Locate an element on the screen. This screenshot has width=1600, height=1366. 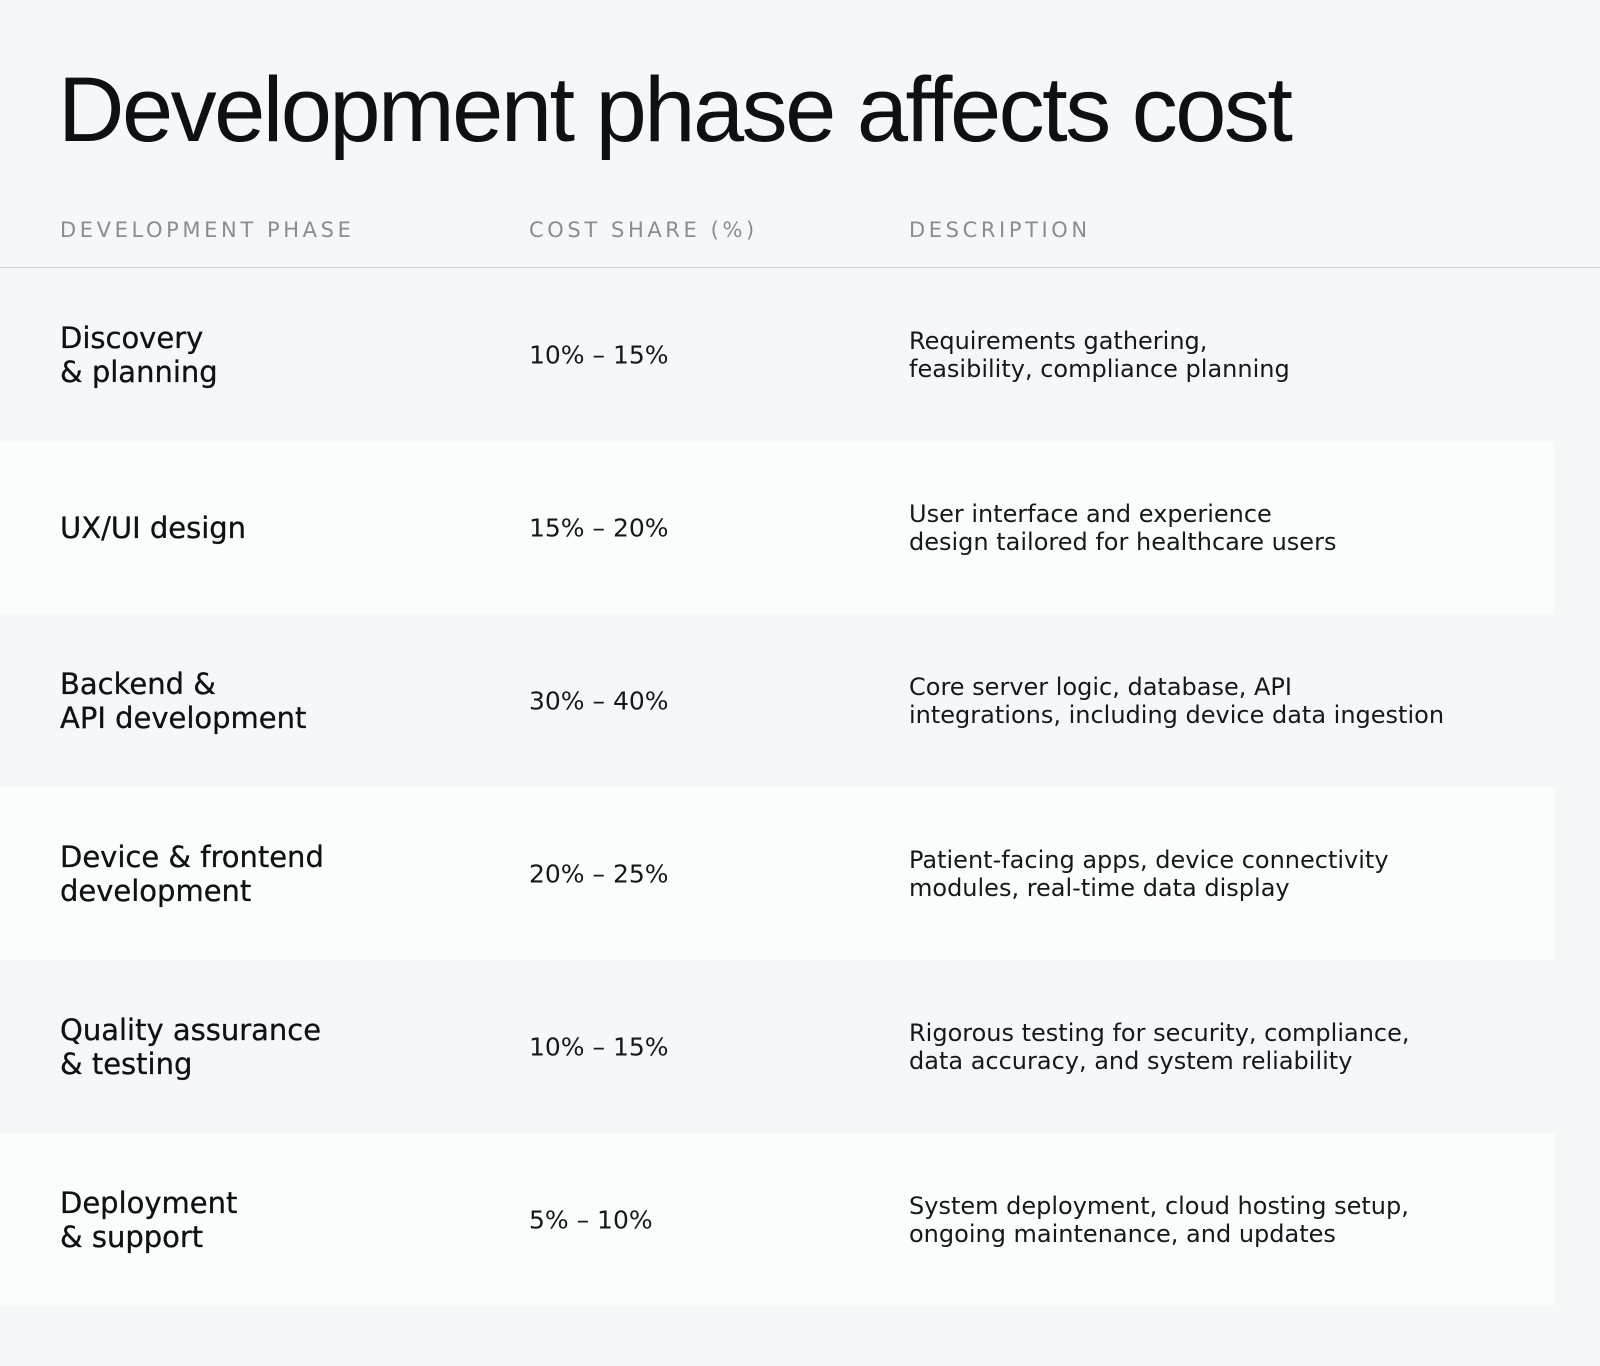
cost-share-cell: 15% – 20% is located at coordinates (599, 527).